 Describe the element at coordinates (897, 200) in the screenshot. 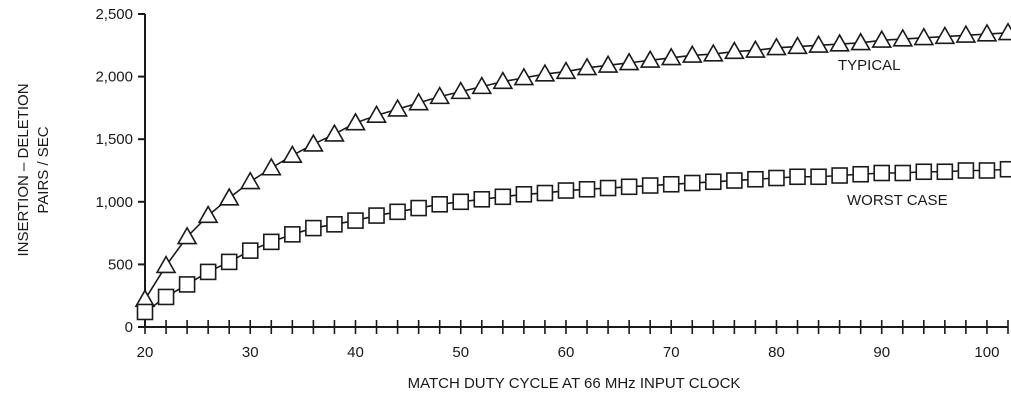

I see `series-label-worst-case: WORST CASE` at that location.